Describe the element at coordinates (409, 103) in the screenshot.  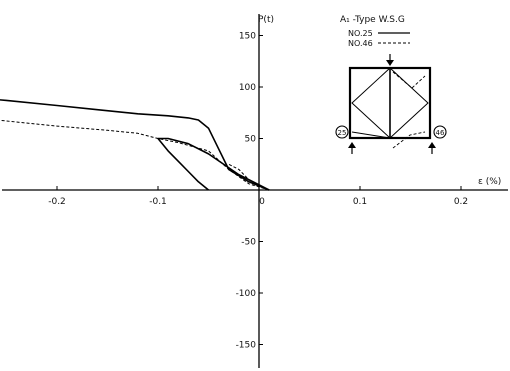
I see `specimen-right-diamond` at that location.